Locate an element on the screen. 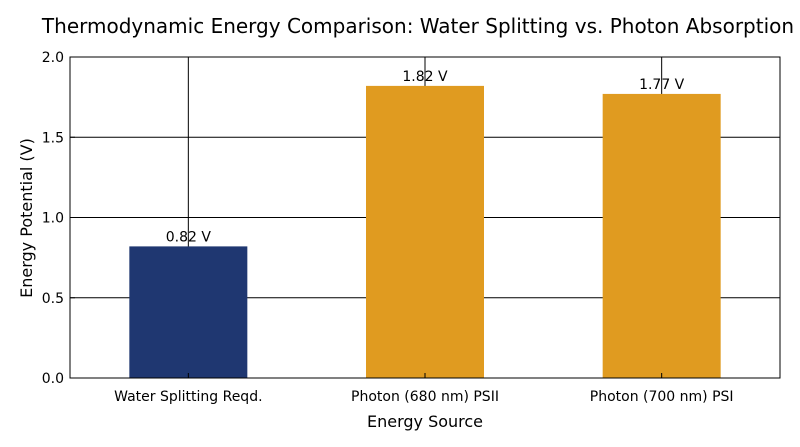  y-tick-label: 0.0 is located at coordinates (53, 379).